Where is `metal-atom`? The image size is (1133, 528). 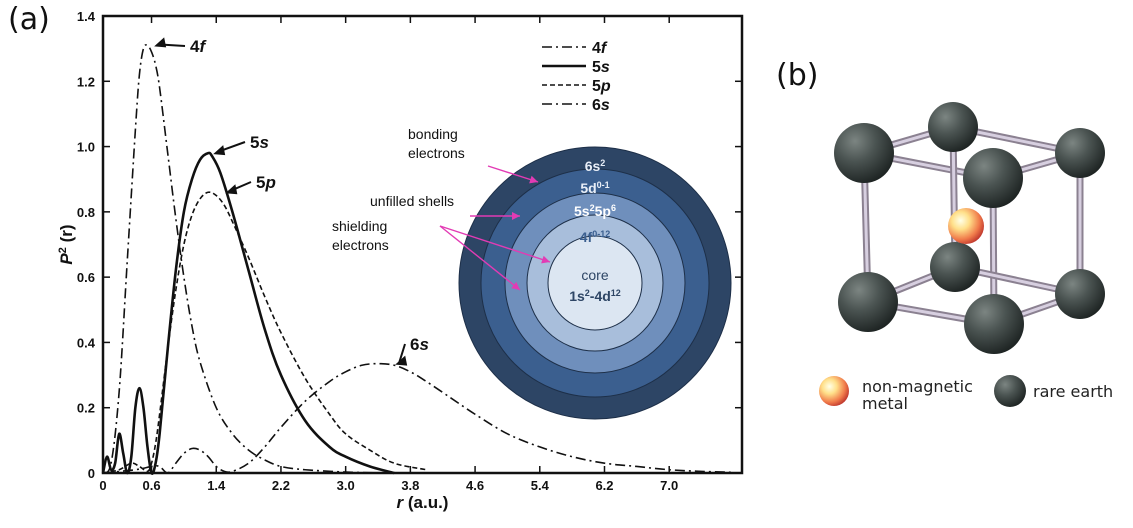
metal-atom is located at coordinates (966, 226).